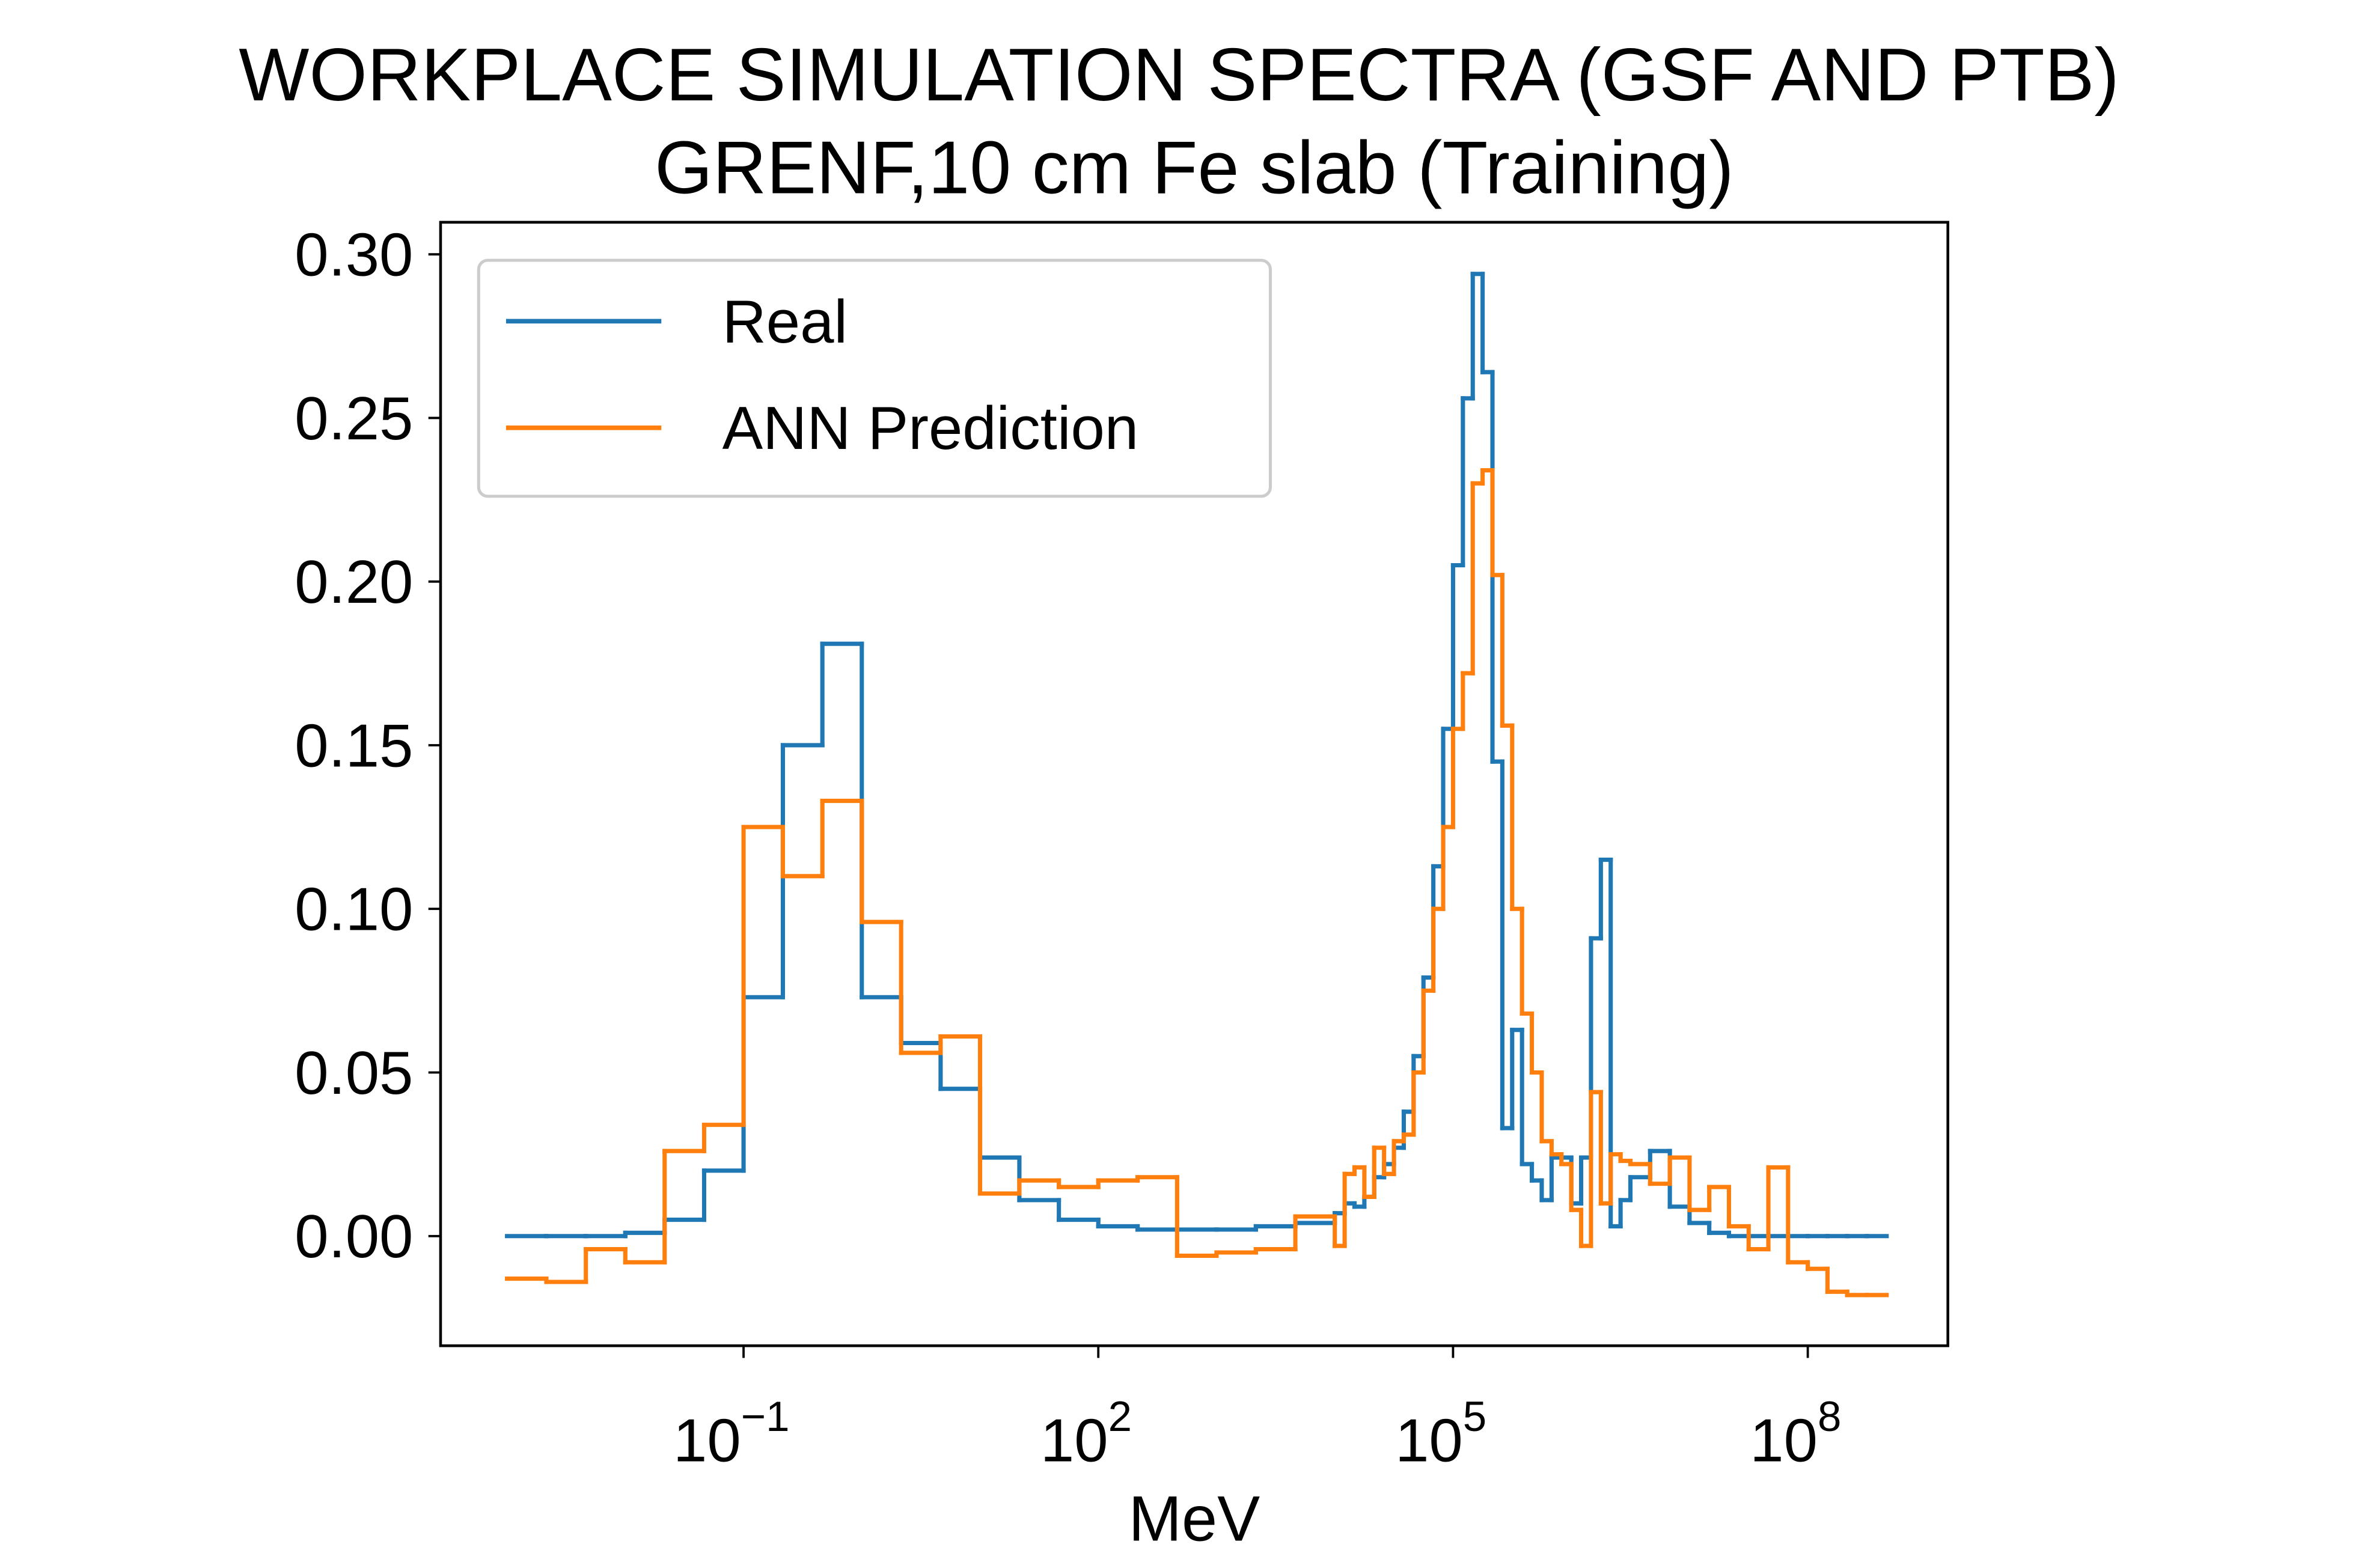 Image resolution: width=2358 pixels, height=1568 pixels. I want to click on x-tick-label: 10⁸, so click(1795, 1434).